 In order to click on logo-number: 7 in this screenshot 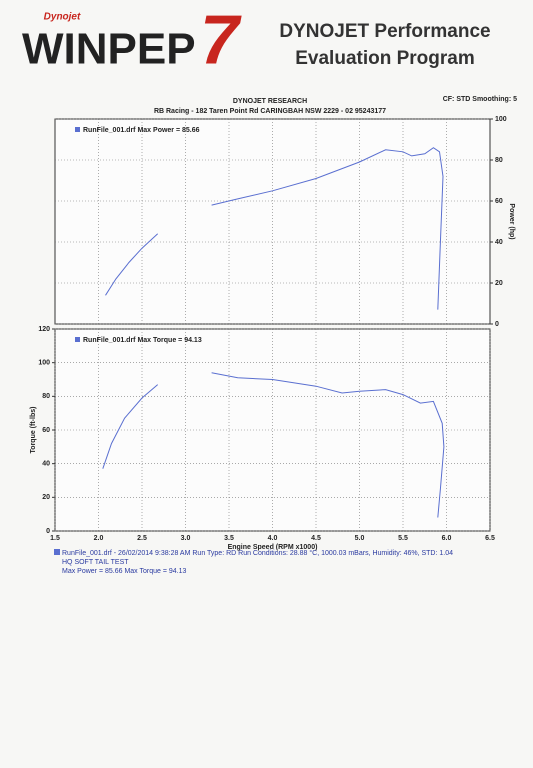, I will do `click(221, 39)`.